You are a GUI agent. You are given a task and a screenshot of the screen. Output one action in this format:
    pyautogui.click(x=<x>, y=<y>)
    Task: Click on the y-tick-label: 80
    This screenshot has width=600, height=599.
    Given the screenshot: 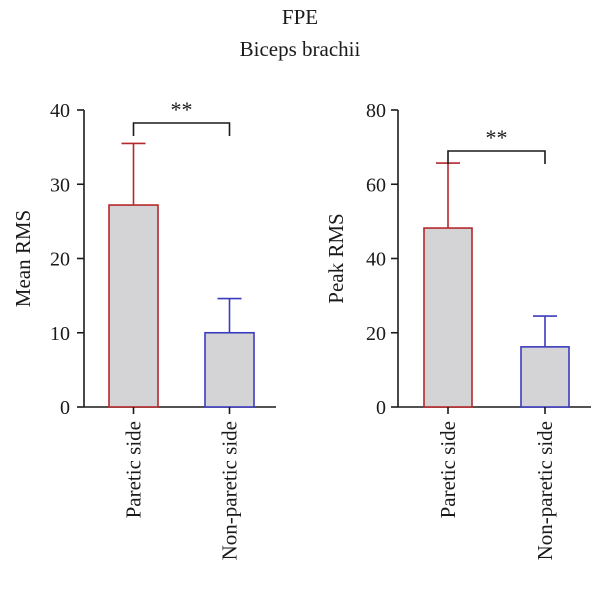 What is the action you would take?
    pyautogui.click(x=376, y=111)
    